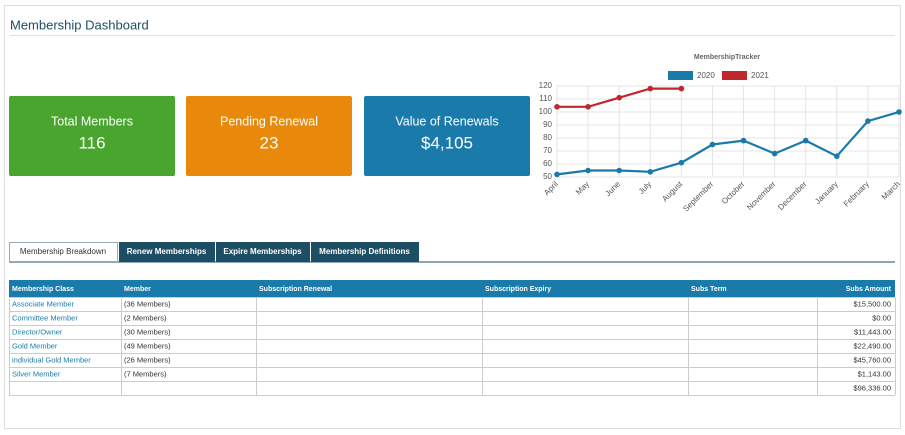 The image size is (905, 435). What do you see at coordinates (881, 317) in the screenshot?
I see `subs-amount: $0.00` at bounding box center [881, 317].